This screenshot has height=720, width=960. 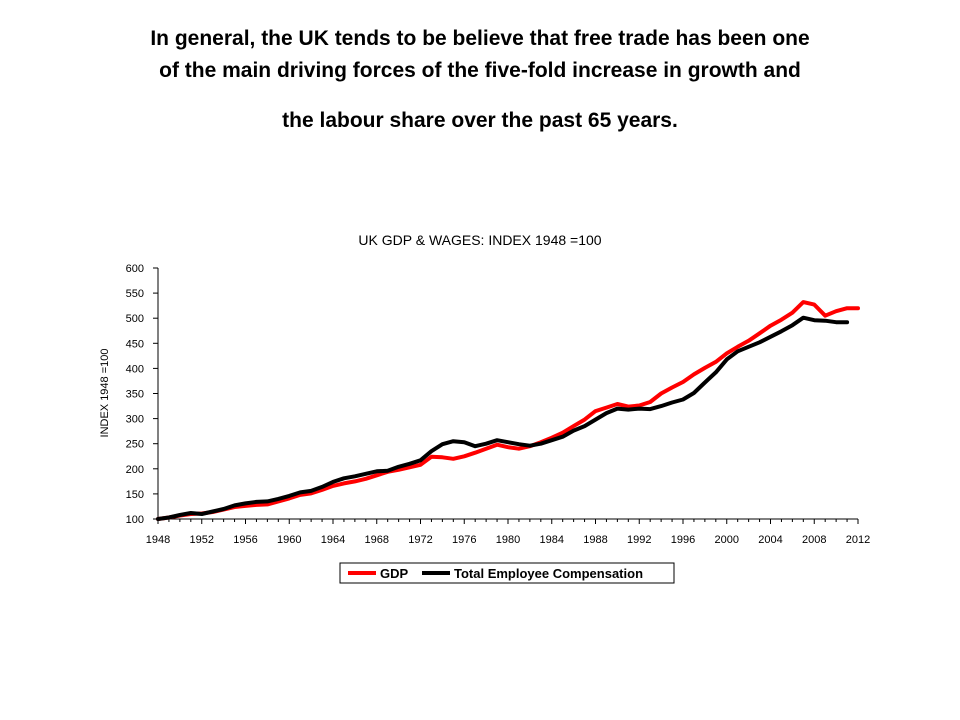 I want to click on legend: GDP Total Employee Compensation, so click(x=507, y=573).